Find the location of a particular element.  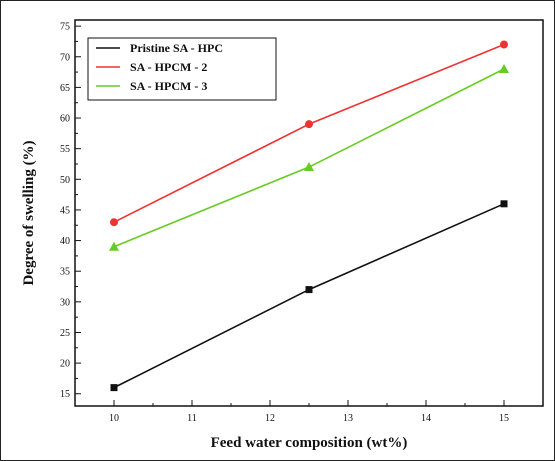

legend-label: Pristine SA - HPC is located at coordinates (176, 48).